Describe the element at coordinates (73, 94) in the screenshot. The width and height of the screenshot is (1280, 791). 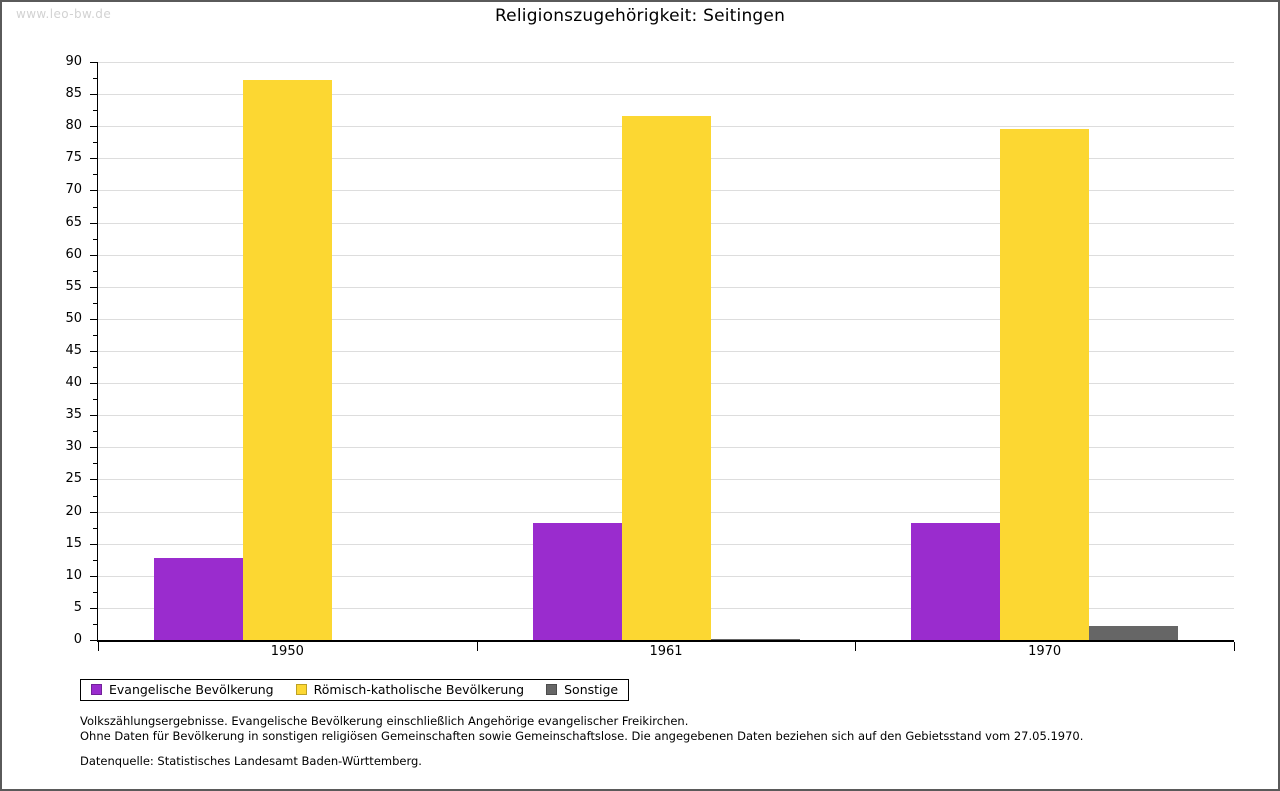
I see `y-axis-tick-label: 85` at that location.